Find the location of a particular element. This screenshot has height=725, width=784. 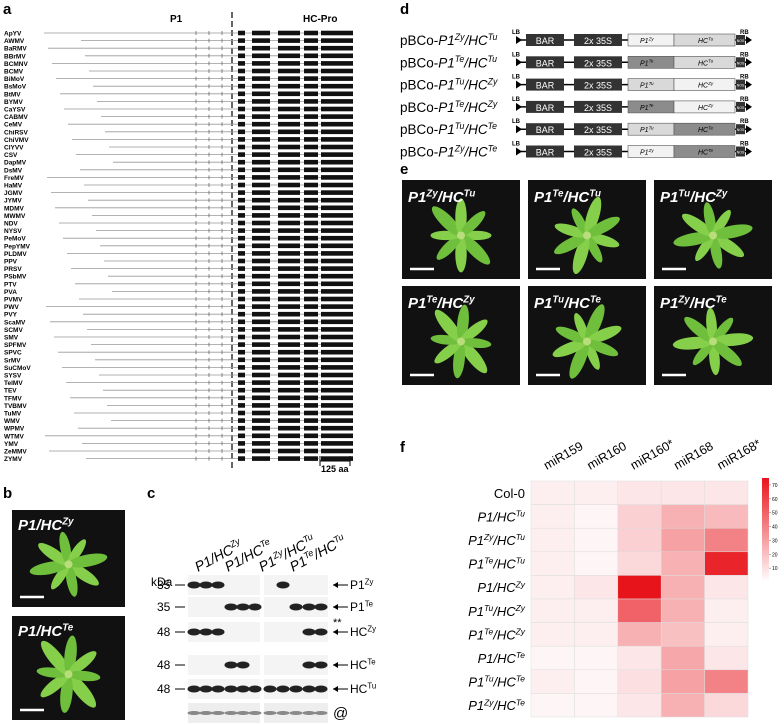

label-part: Te is located at coordinates (460, 59).